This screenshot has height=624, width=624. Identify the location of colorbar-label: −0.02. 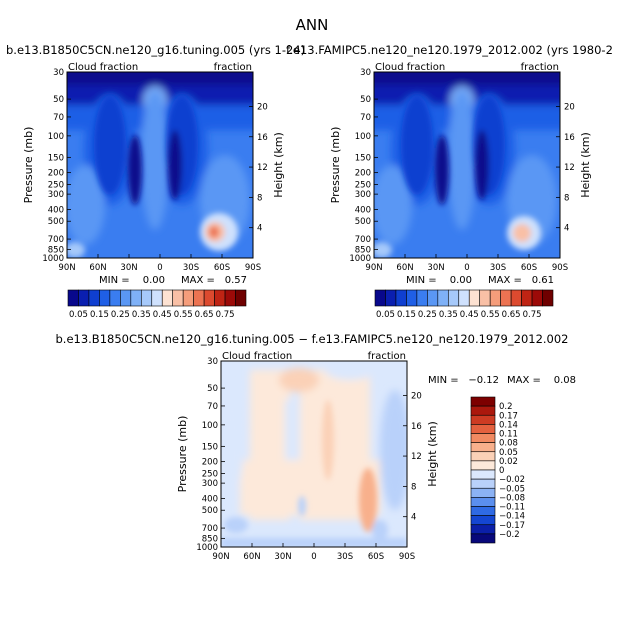
(512, 480).